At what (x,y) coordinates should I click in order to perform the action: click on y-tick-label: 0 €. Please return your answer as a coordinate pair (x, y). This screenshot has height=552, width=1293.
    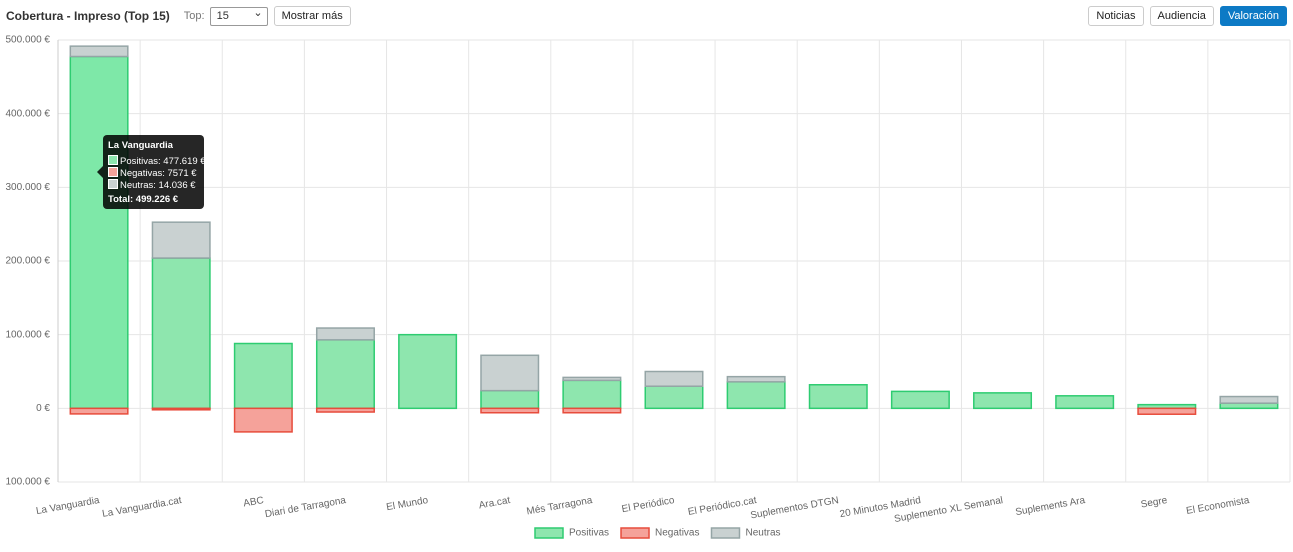
    Looking at the image, I should click on (43, 408).